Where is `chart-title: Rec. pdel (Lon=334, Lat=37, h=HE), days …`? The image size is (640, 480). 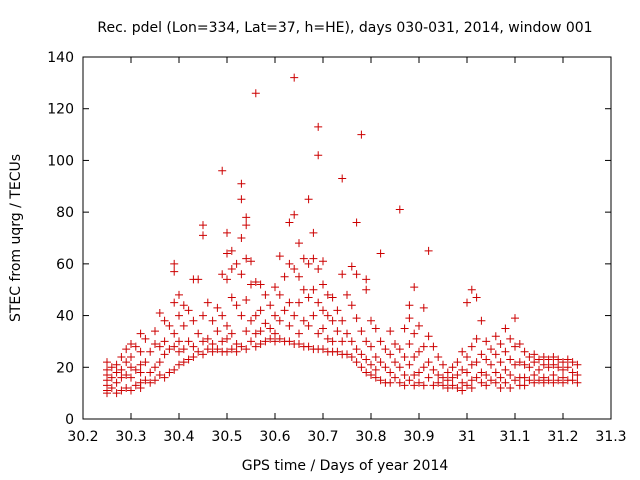
chart-title: Rec. pdel (Lon=334, Lat=37, h=HE), days … is located at coordinates (344, 28).